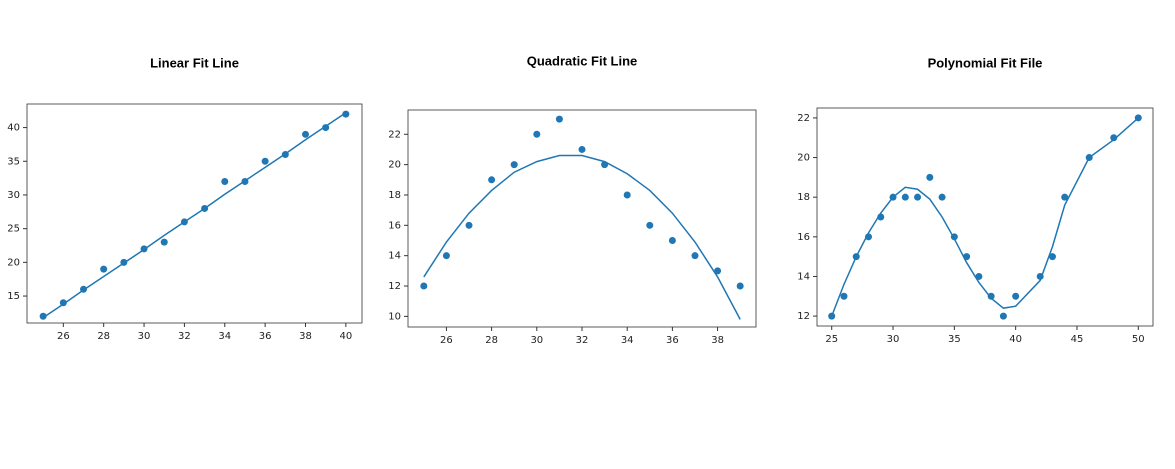 This screenshot has height=469, width=1175. Describe the element at coordinates (1077, 339) in the screenshot. I see `x-tick-label: 45` at that location.